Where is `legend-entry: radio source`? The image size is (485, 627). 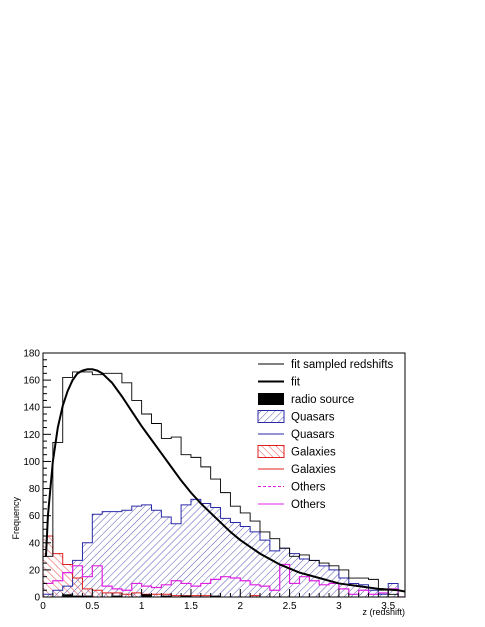 legend-entry: radio source is located at coordinates (306, 399).